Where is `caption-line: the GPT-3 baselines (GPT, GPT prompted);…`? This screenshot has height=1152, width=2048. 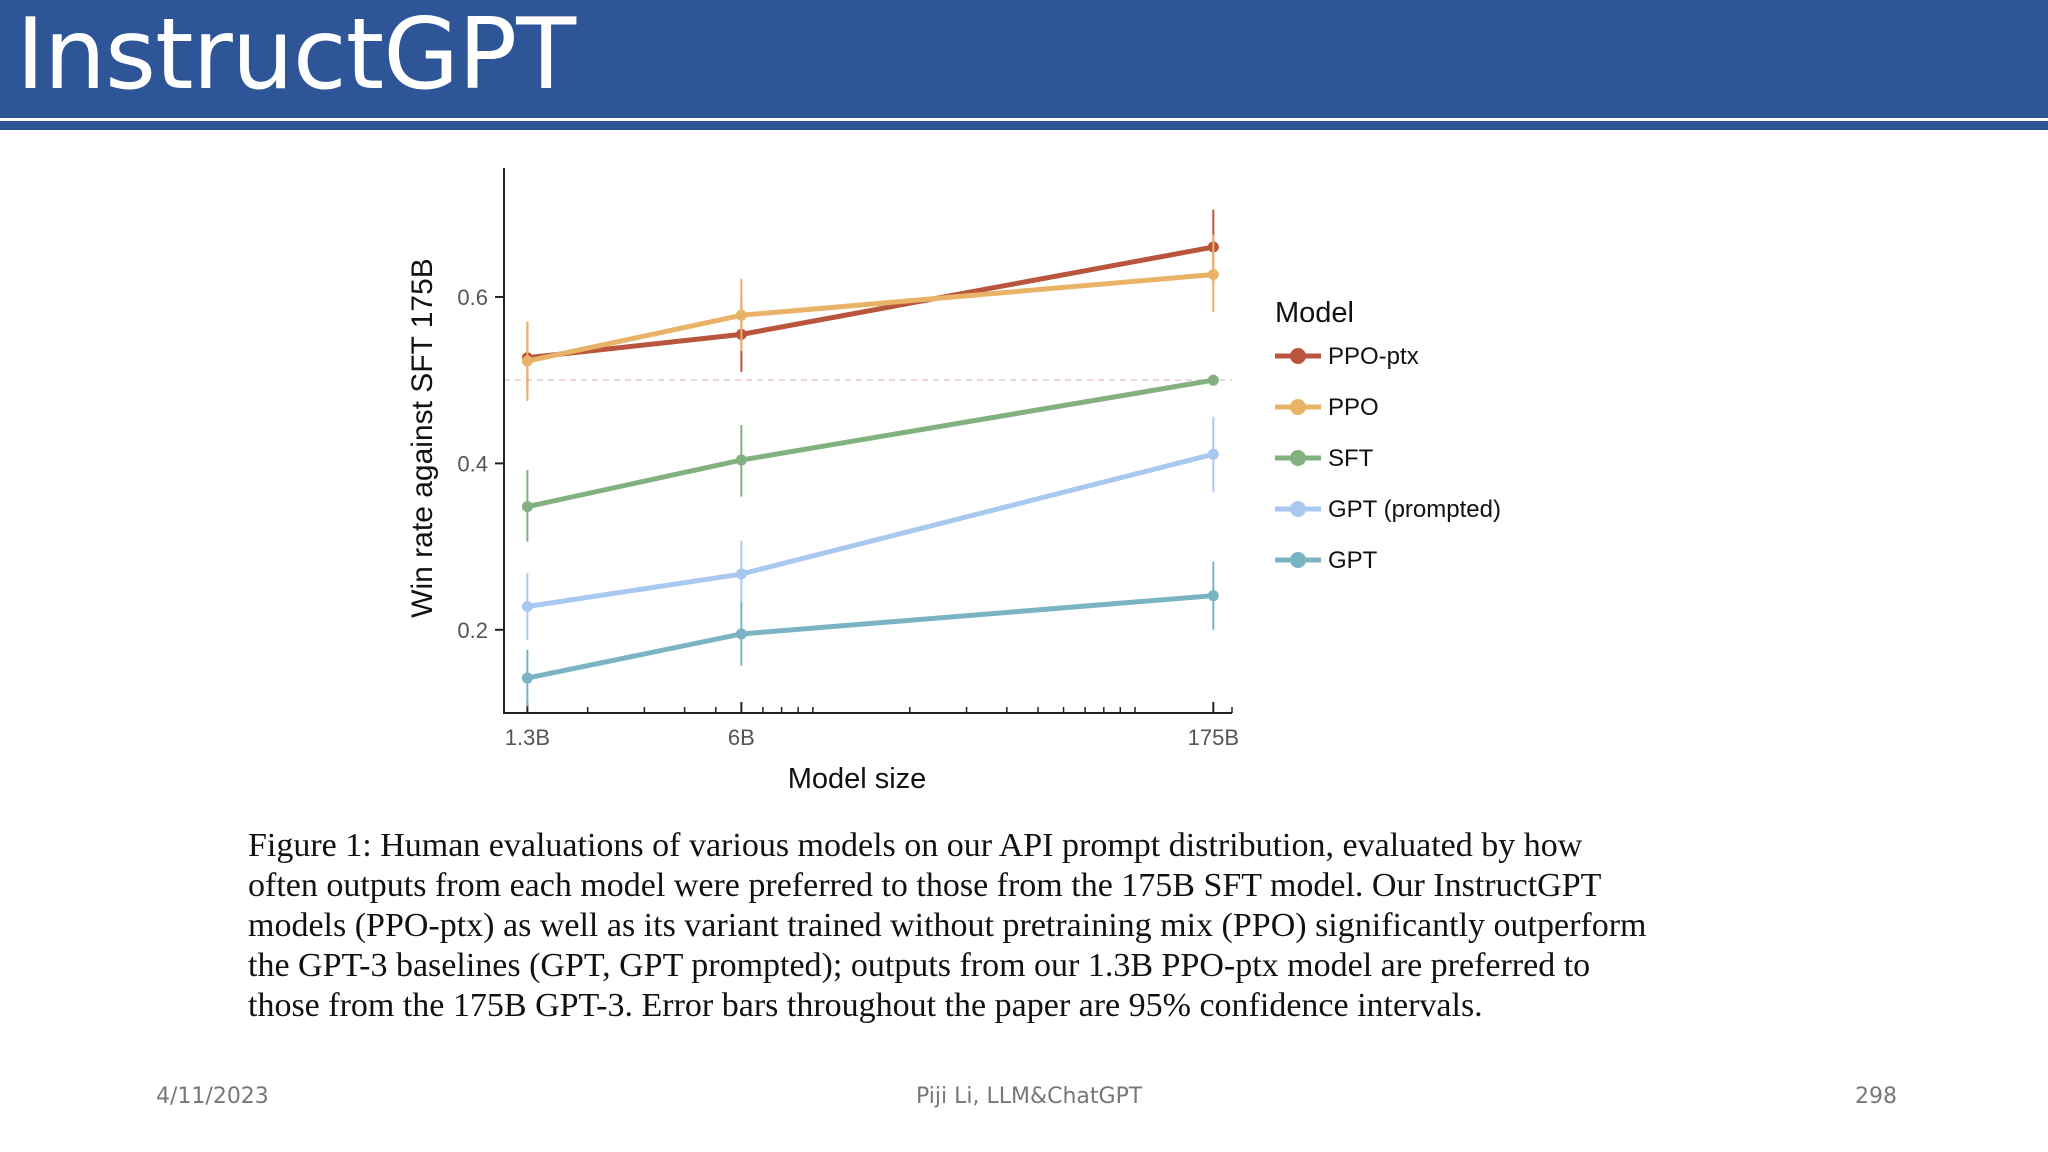 caption-line: the GPT-3 baselines (GPT, GPT prompted);… is located at coordinates (919, 965).